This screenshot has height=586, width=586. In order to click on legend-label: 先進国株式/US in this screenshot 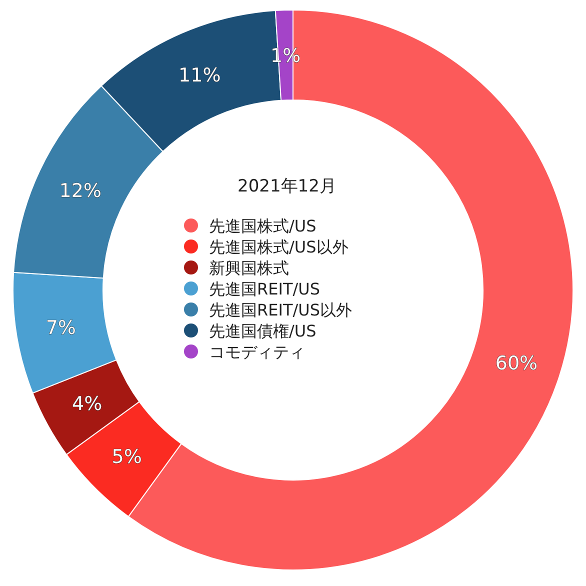, I will do `click(262, 226)`.